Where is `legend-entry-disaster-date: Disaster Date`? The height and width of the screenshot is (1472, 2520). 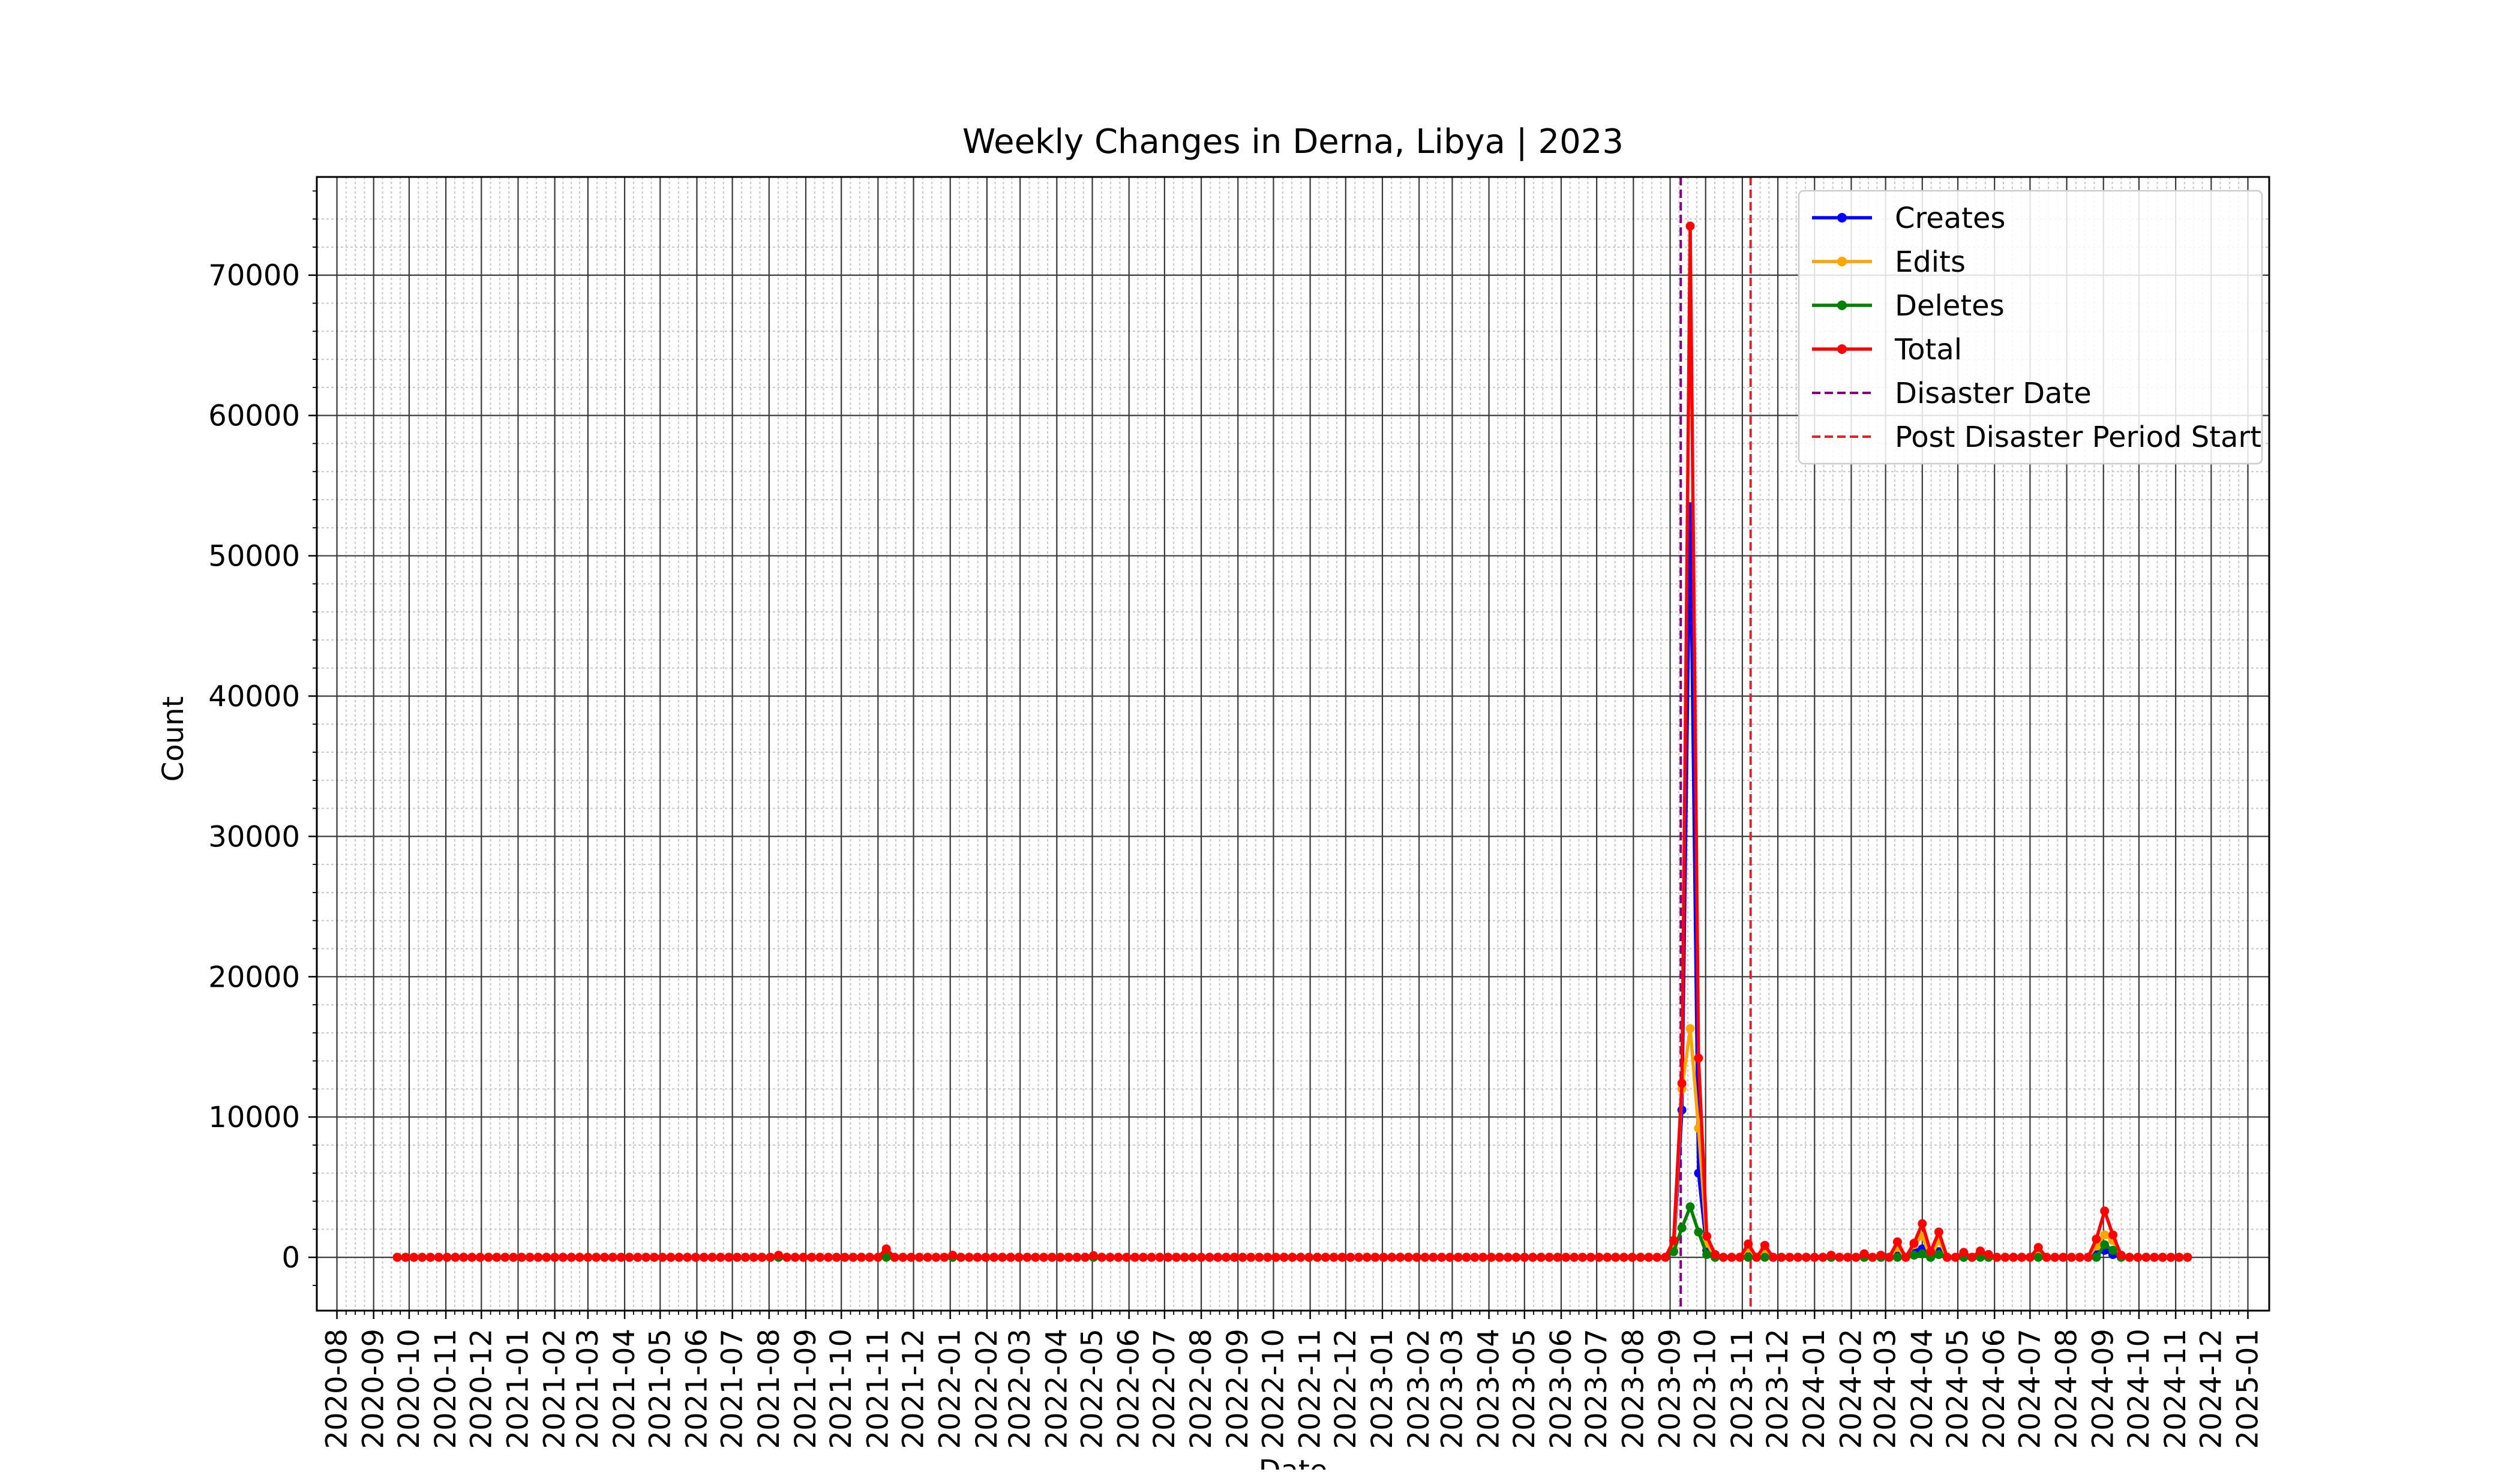 legend-entry-disaster-date: Disaster Date is located at coordinates (1952, 393).